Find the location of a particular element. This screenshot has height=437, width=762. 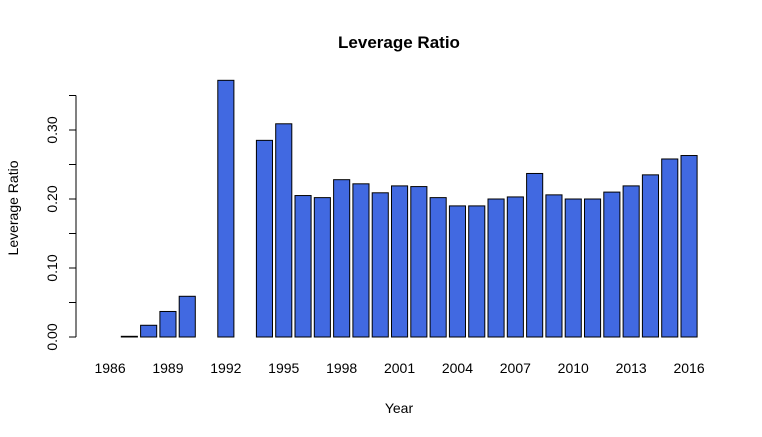

bar-1995 is located at coordinates (284, 230).